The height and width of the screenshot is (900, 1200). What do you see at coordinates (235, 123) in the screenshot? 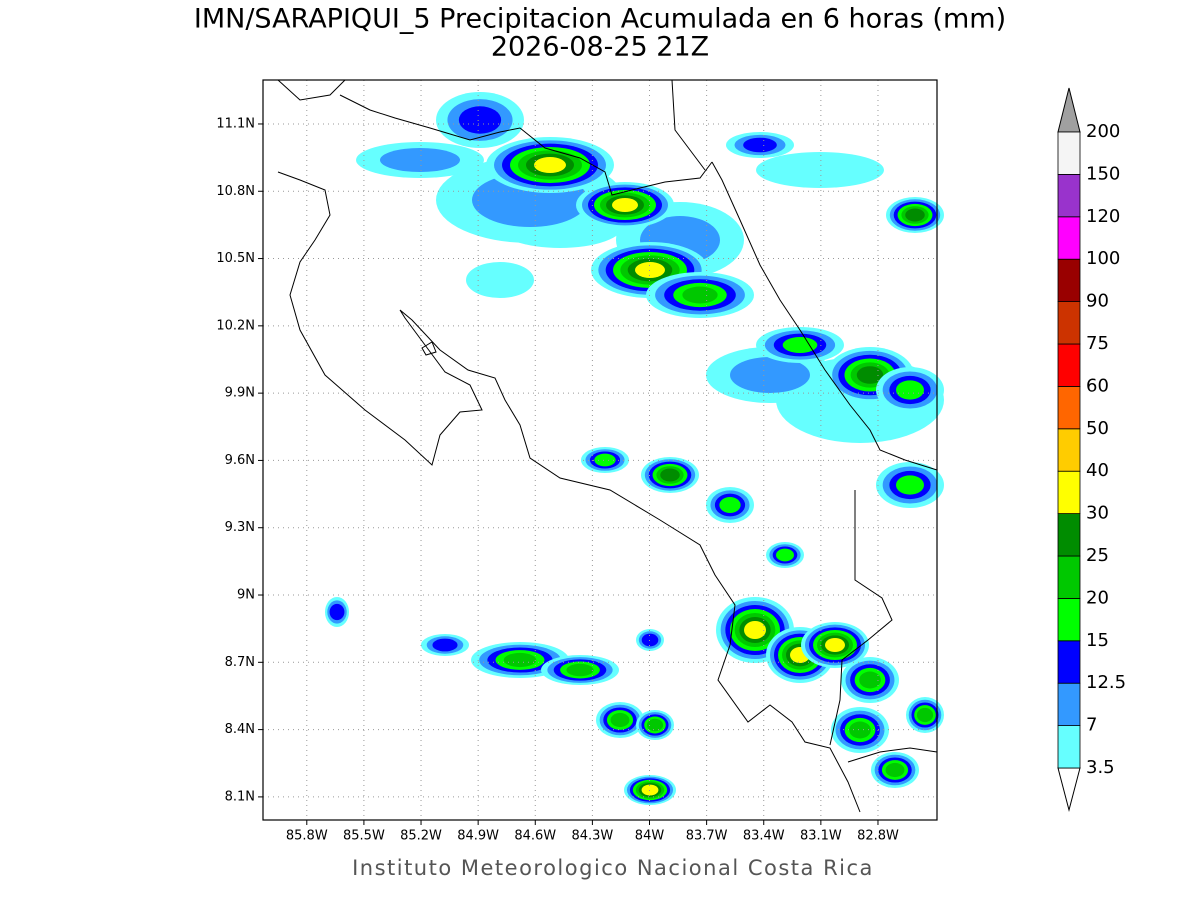
I see `lat-tick-label: 11.1N` at bounding box center [235, 123].